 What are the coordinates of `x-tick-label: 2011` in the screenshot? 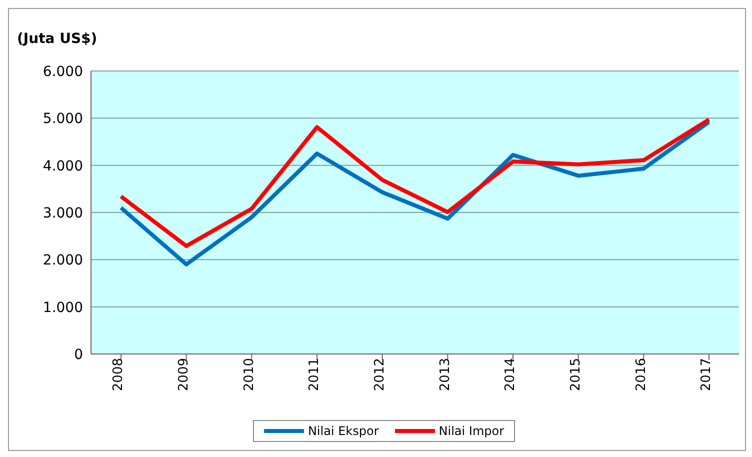 It's located at (314, 375).